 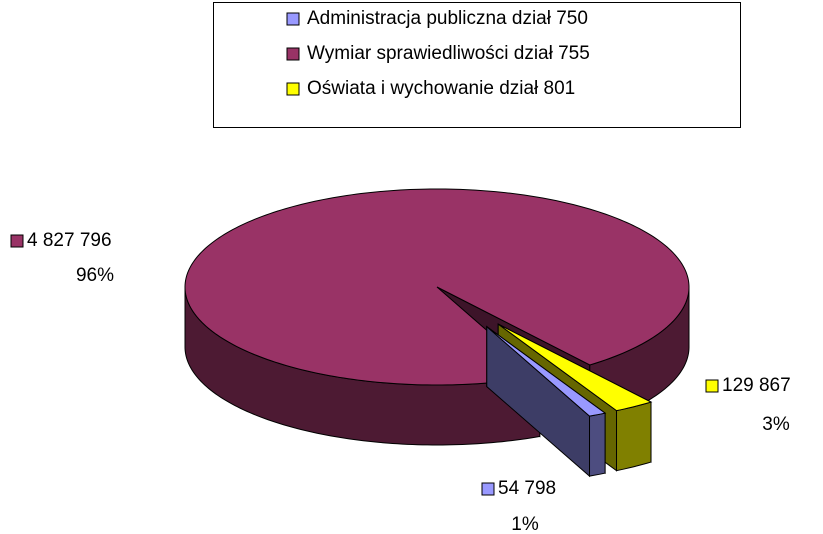 I want to click on slice, so click(x=546, y=401).